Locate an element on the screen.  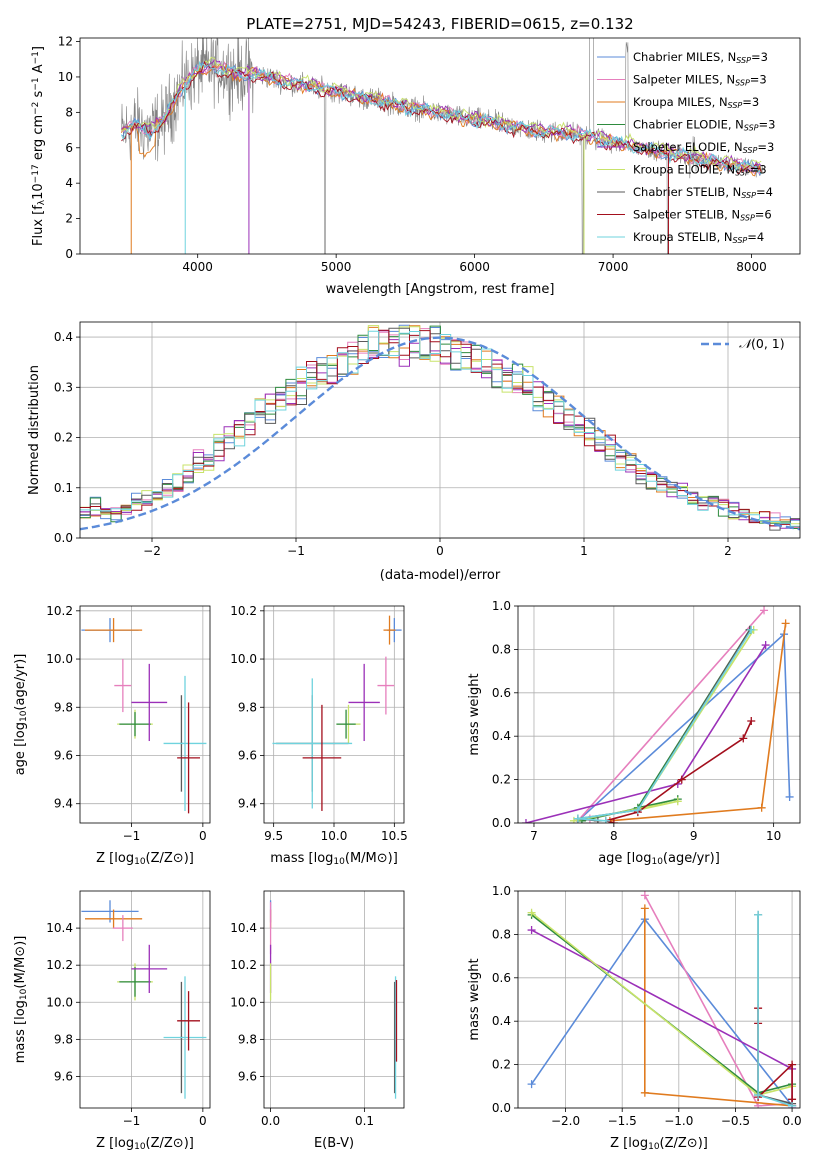
grid-mass_weight_vs_age is located at coordinates (659, 714).